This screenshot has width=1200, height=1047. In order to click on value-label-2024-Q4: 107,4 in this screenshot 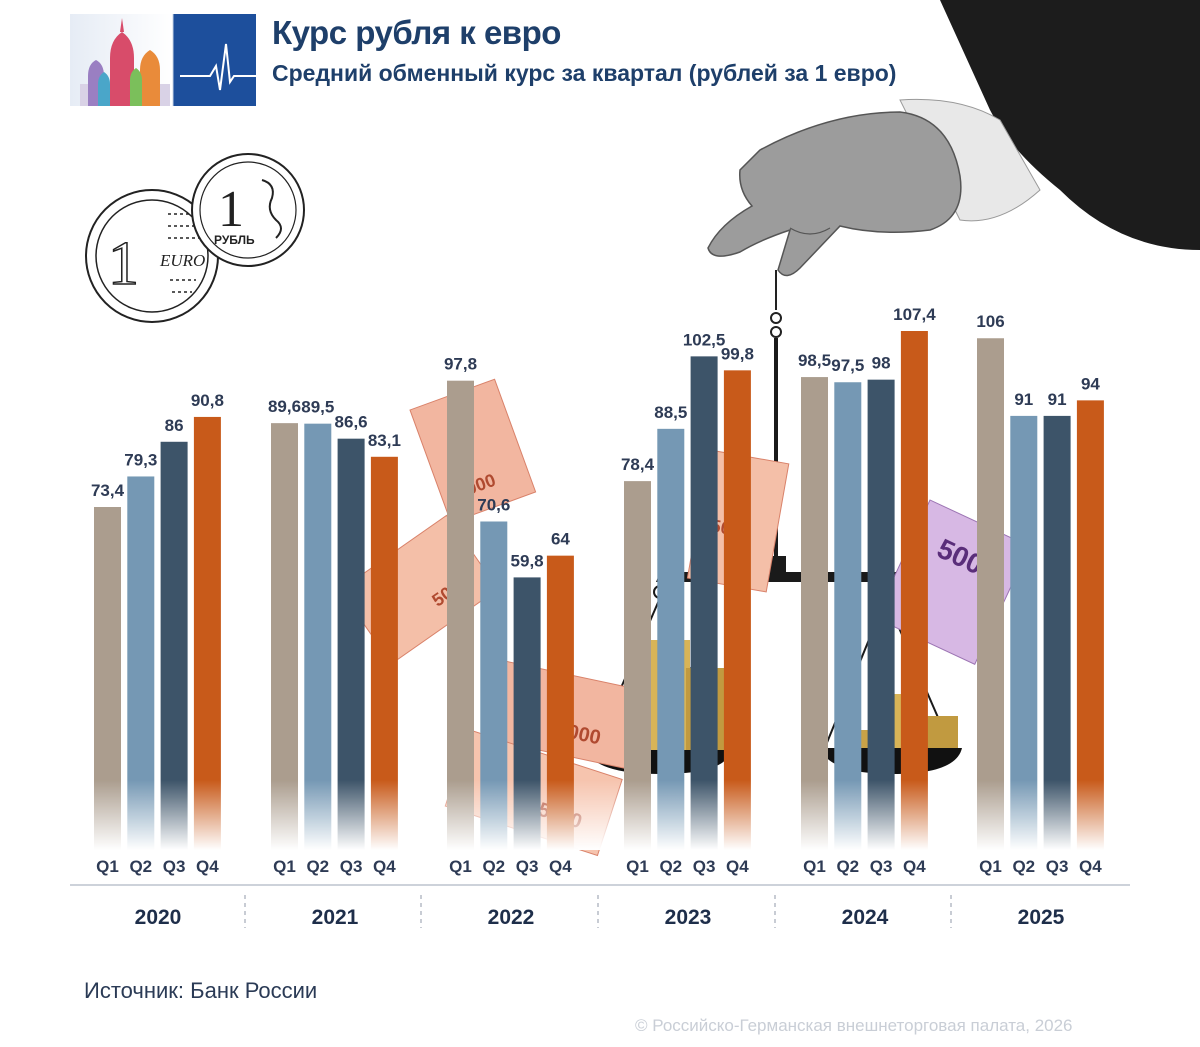, I will do `click(914, 314)`.